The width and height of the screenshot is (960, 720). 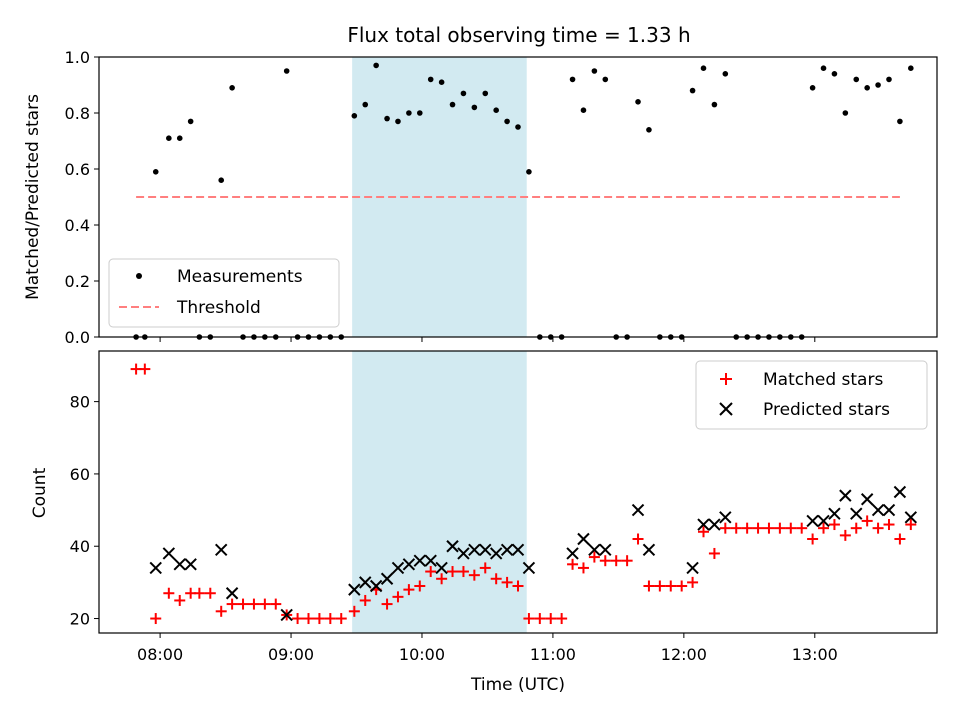 What do you see at coordinates (77, 281) in the screenshot?
I see `top-y-tick-label: 0.2` at bounding box center [77, 281].